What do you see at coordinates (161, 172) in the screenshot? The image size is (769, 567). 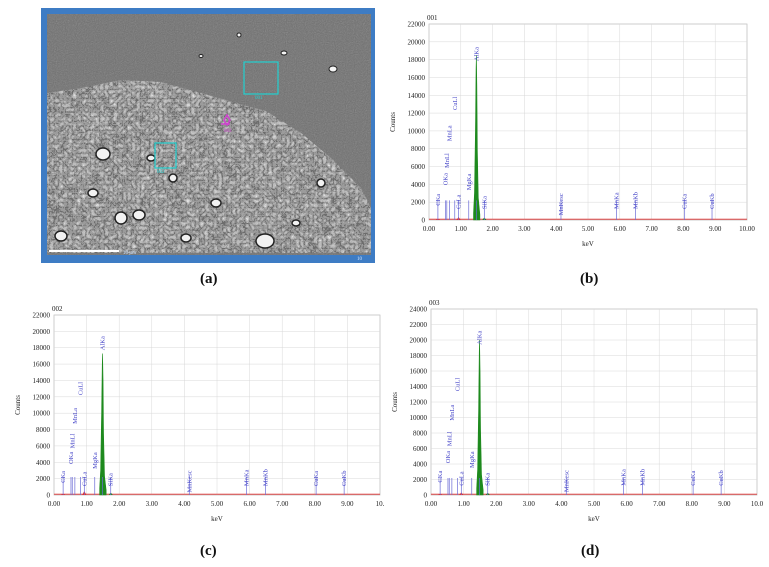 I see `roi-label-002: 002` at bounding box center [161, 172].